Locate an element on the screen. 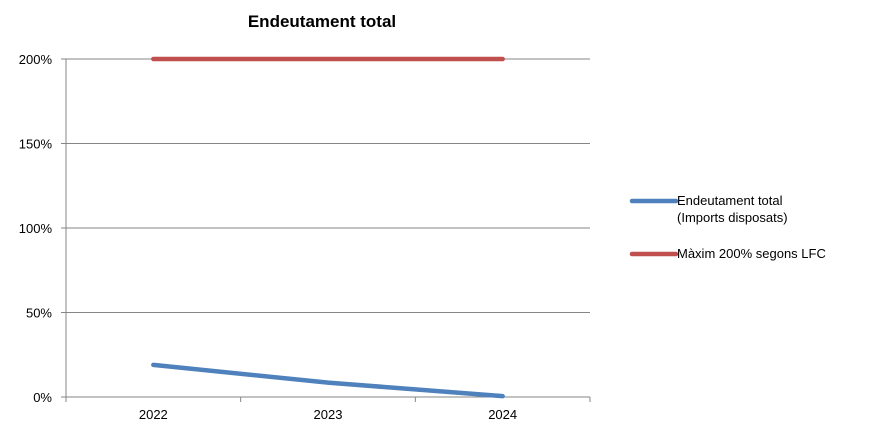 The width and height of the screenshot is (873, 428). x-tick-label: 2023 is located at coordinates (328, 414).